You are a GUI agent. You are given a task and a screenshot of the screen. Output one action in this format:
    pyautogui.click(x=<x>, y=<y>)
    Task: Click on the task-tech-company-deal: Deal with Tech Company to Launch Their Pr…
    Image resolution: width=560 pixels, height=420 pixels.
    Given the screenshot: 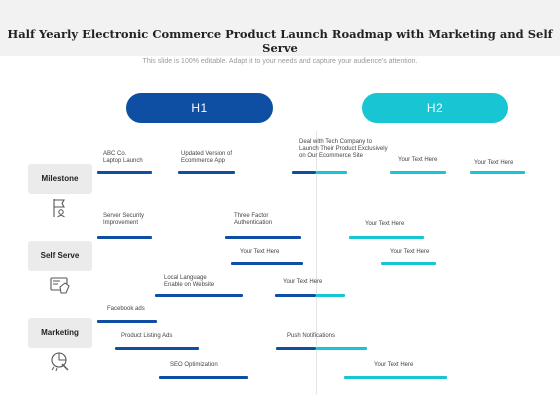 What is the action you would take?
    pyautogui.click(x=343, y=149)
    